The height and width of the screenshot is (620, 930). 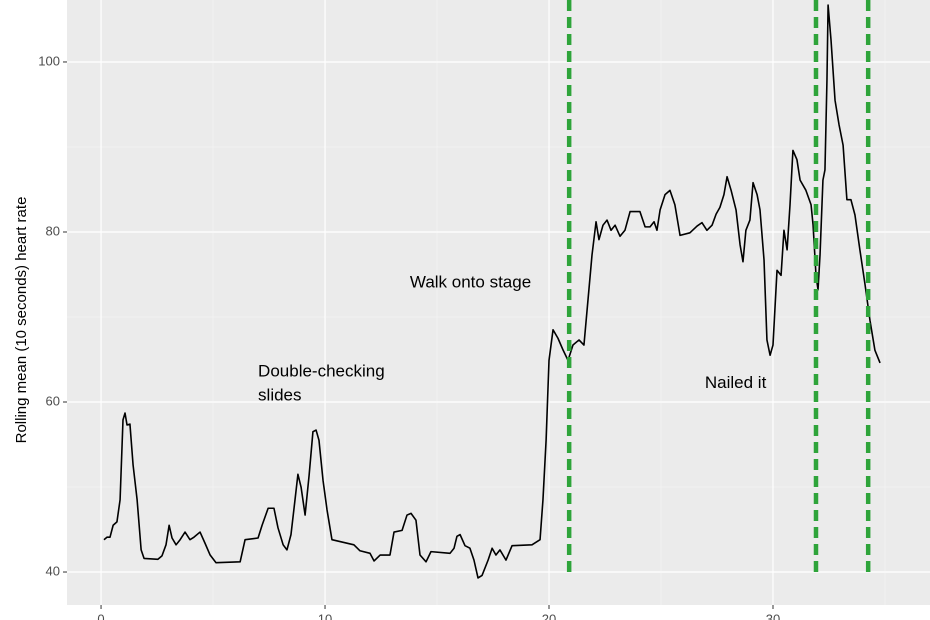 What do you see at coordinates (736, 382) in the screenshot?
I see `annotation: Nailed it` at bounding box center [736, 382].